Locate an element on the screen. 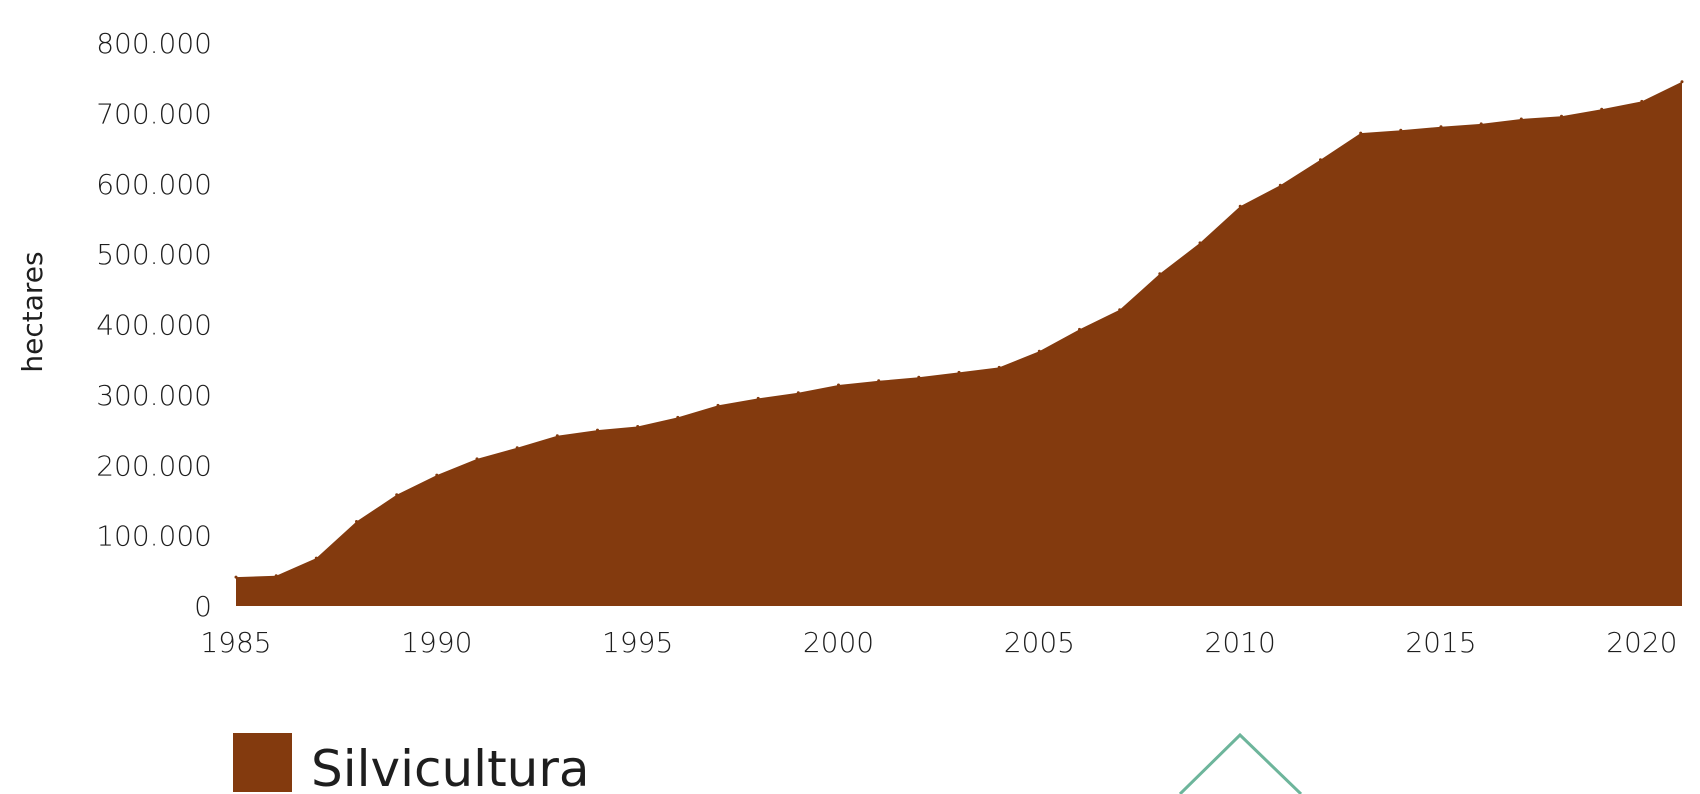 Image resolution: width=1700 pixels, height=794 pixels. y-tick-label: 700.000 is located at coordinates (154, 113).